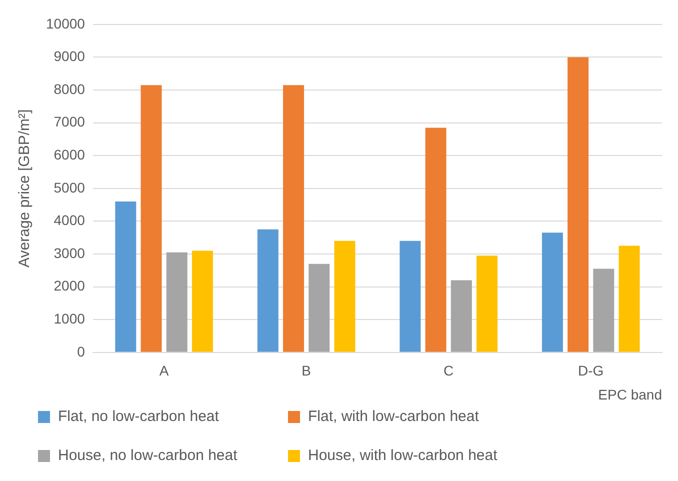 Image resolution: width=678 pixels, height=481 pixels. What do you see at coordinates (591, 370) in the screenshot?
I see `x-tick-label: D-G` at bounding box center [591, 370].